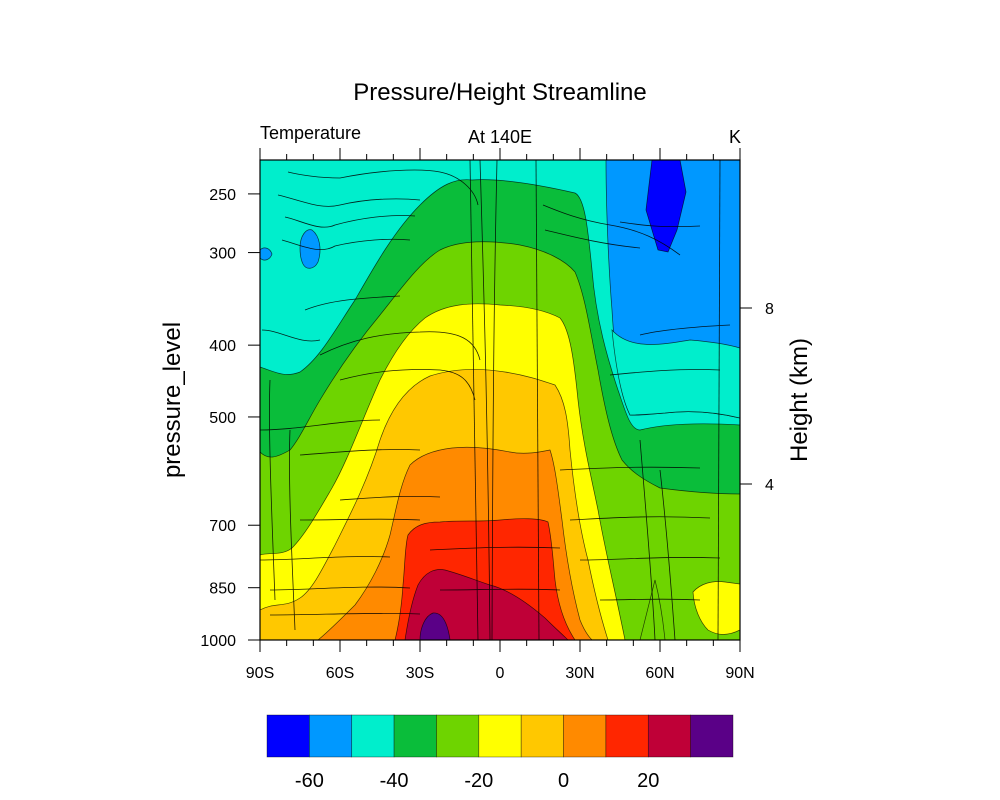 This screenshot has width=1000, height=800. I want to click on center-string: At 140E, so click(500, 137).